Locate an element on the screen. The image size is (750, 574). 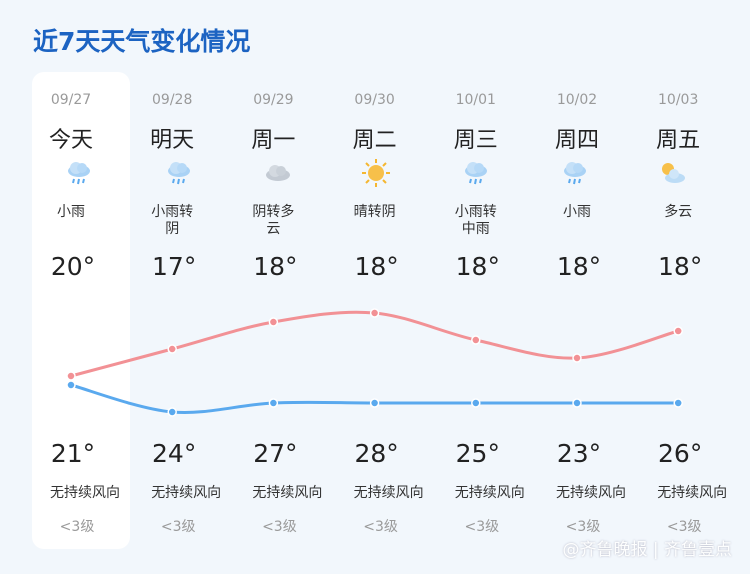
temp-line is located at coordinates (374, 344).